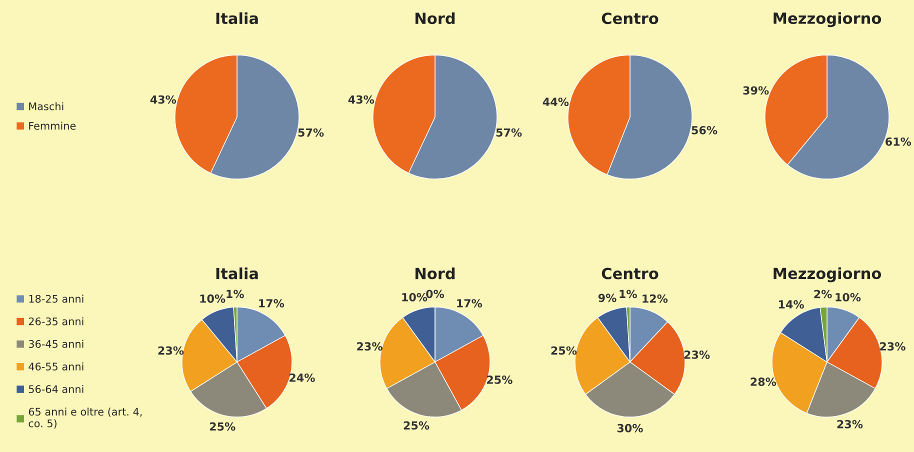  Describe the element at coordinates (435, 294) in the screenshot. I see `text: 0%` at that location.